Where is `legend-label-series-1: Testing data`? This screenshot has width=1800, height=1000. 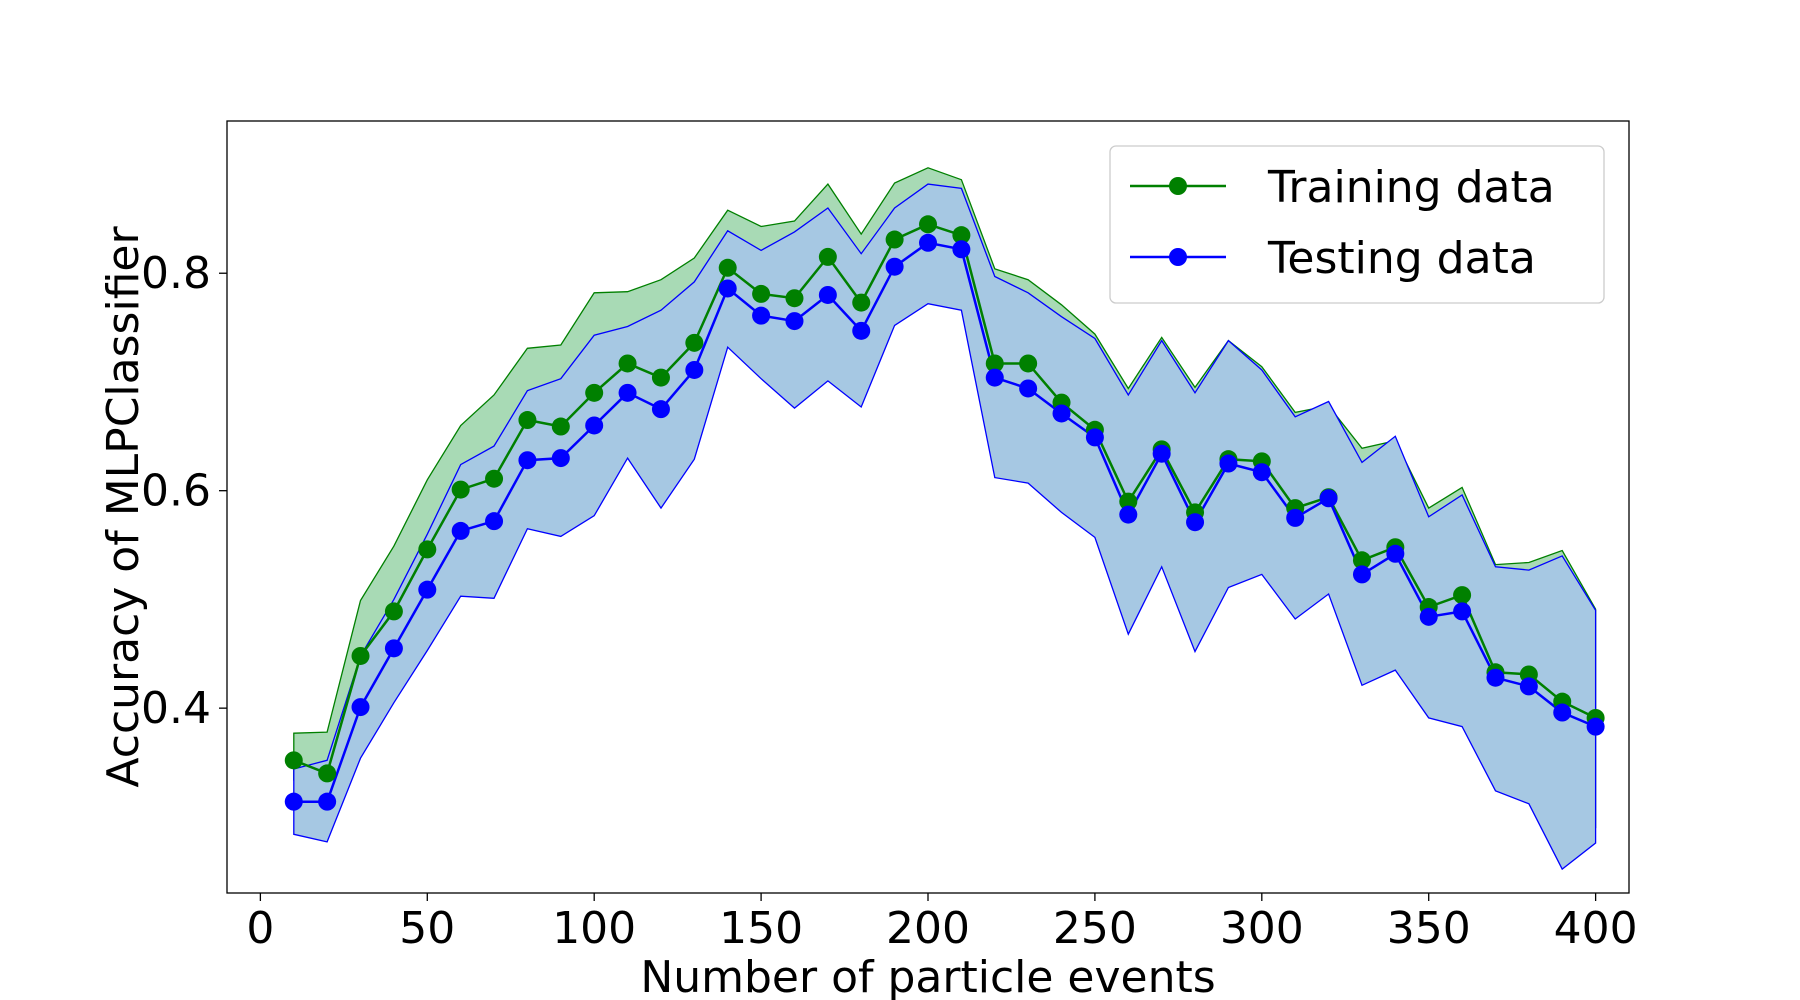
legend-label-series-1: Testing data is located at coordinates (1401, 258).